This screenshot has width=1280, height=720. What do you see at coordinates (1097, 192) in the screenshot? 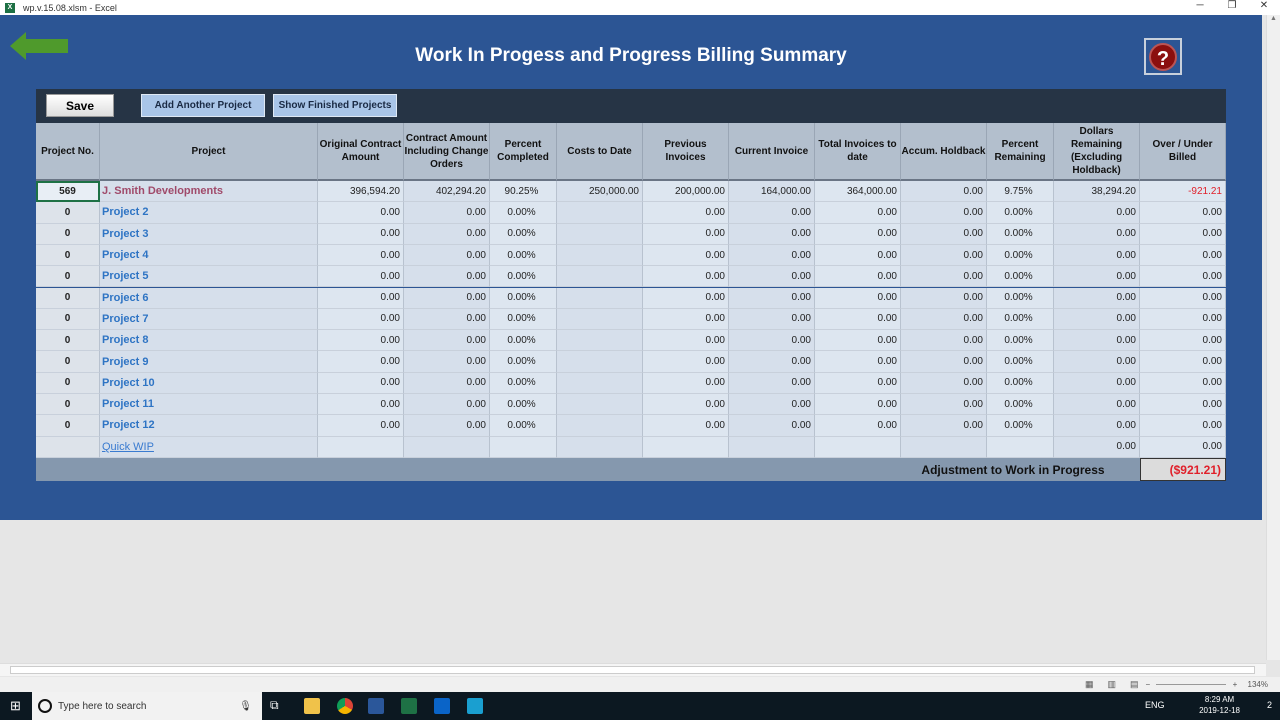
I see `cell-dollars-remaining: 38,294.20` at bounding box center [1097, 192].